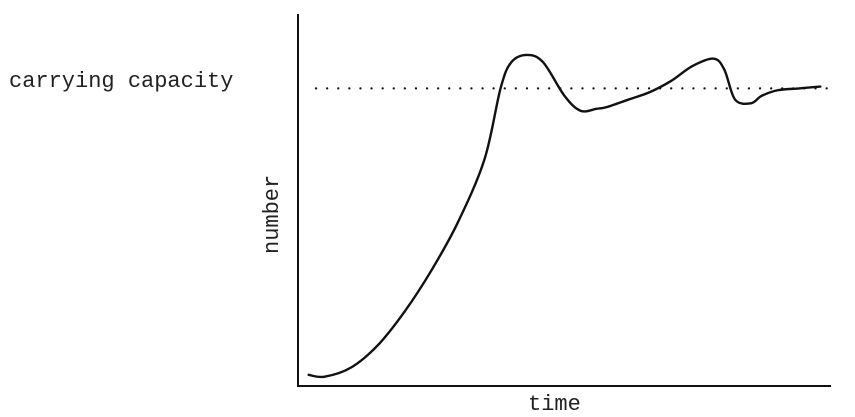  Describe the element at coordinates (272, 214) in the screenshot. I see `y-axis-label: number` at that location.